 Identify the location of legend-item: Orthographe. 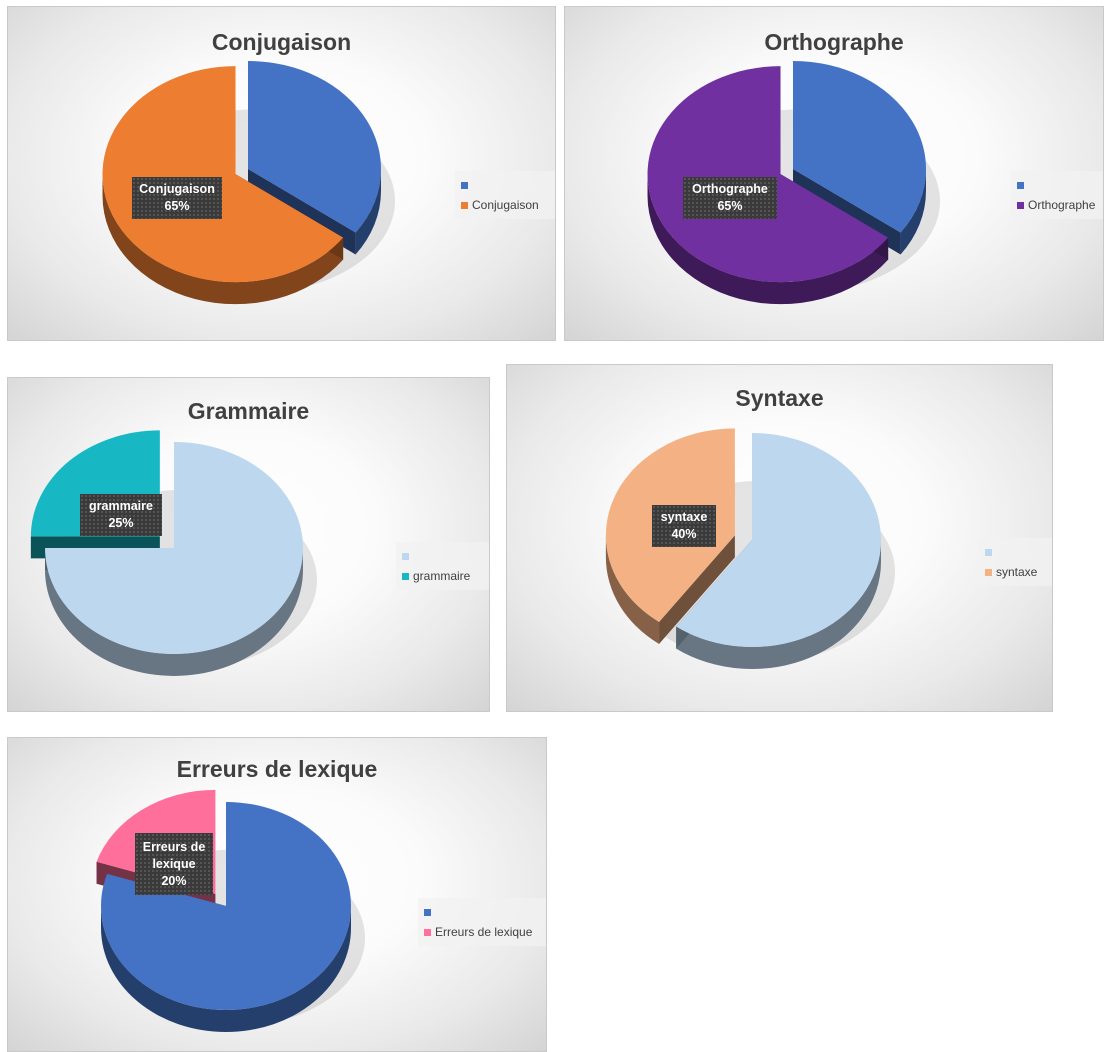
(1060, 205).